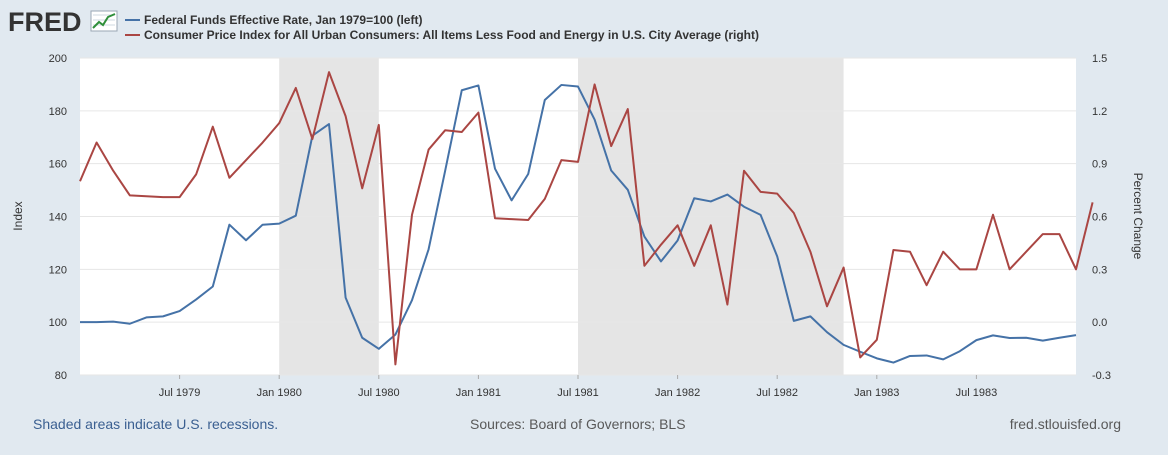  I want to click on left-tick-label: 120, so click(58, 270).